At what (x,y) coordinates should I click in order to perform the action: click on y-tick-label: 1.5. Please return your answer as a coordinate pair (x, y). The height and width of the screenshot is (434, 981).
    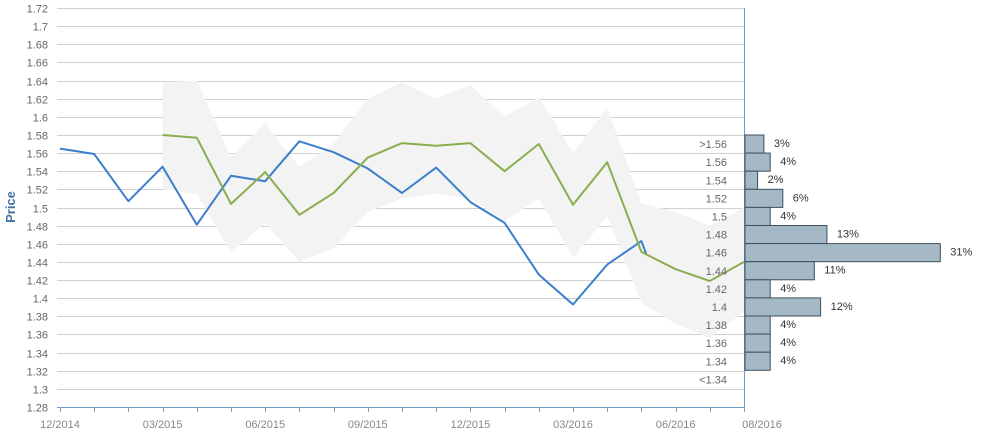
    Looking at the image, I should click on (40, 210).